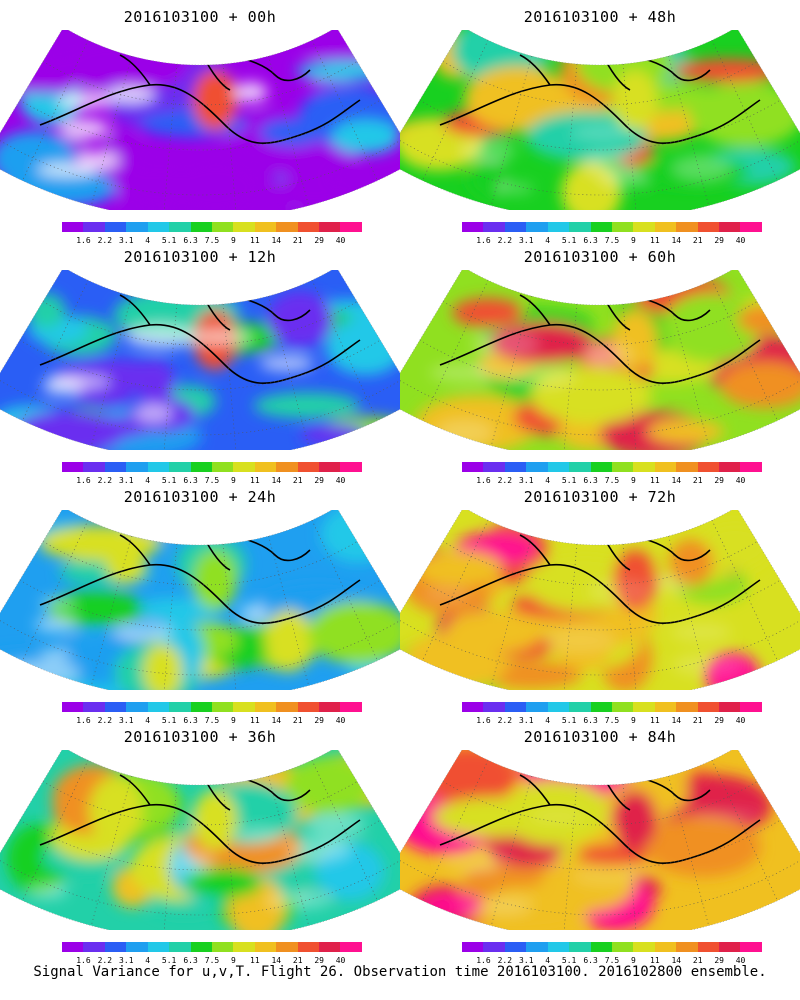 The height and width of the screenshot is (1000, 800). I want to click on panel-title: 2016103100 + 48h, so click(600, 17).